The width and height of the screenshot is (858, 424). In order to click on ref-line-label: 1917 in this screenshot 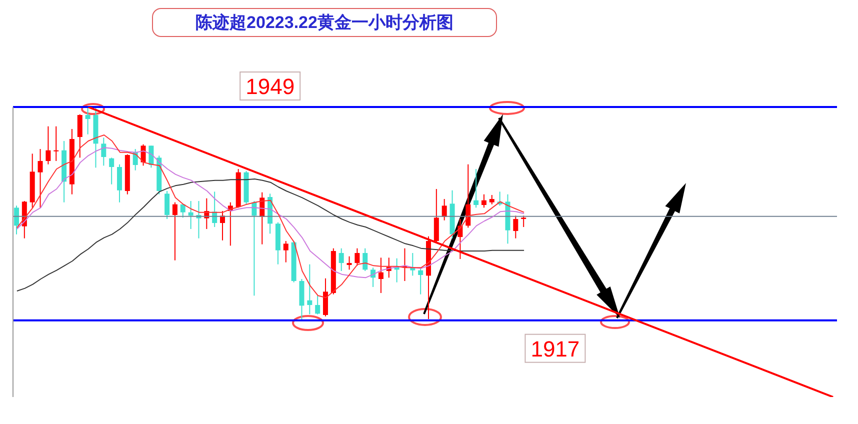, I will do `click(555, 349)`.